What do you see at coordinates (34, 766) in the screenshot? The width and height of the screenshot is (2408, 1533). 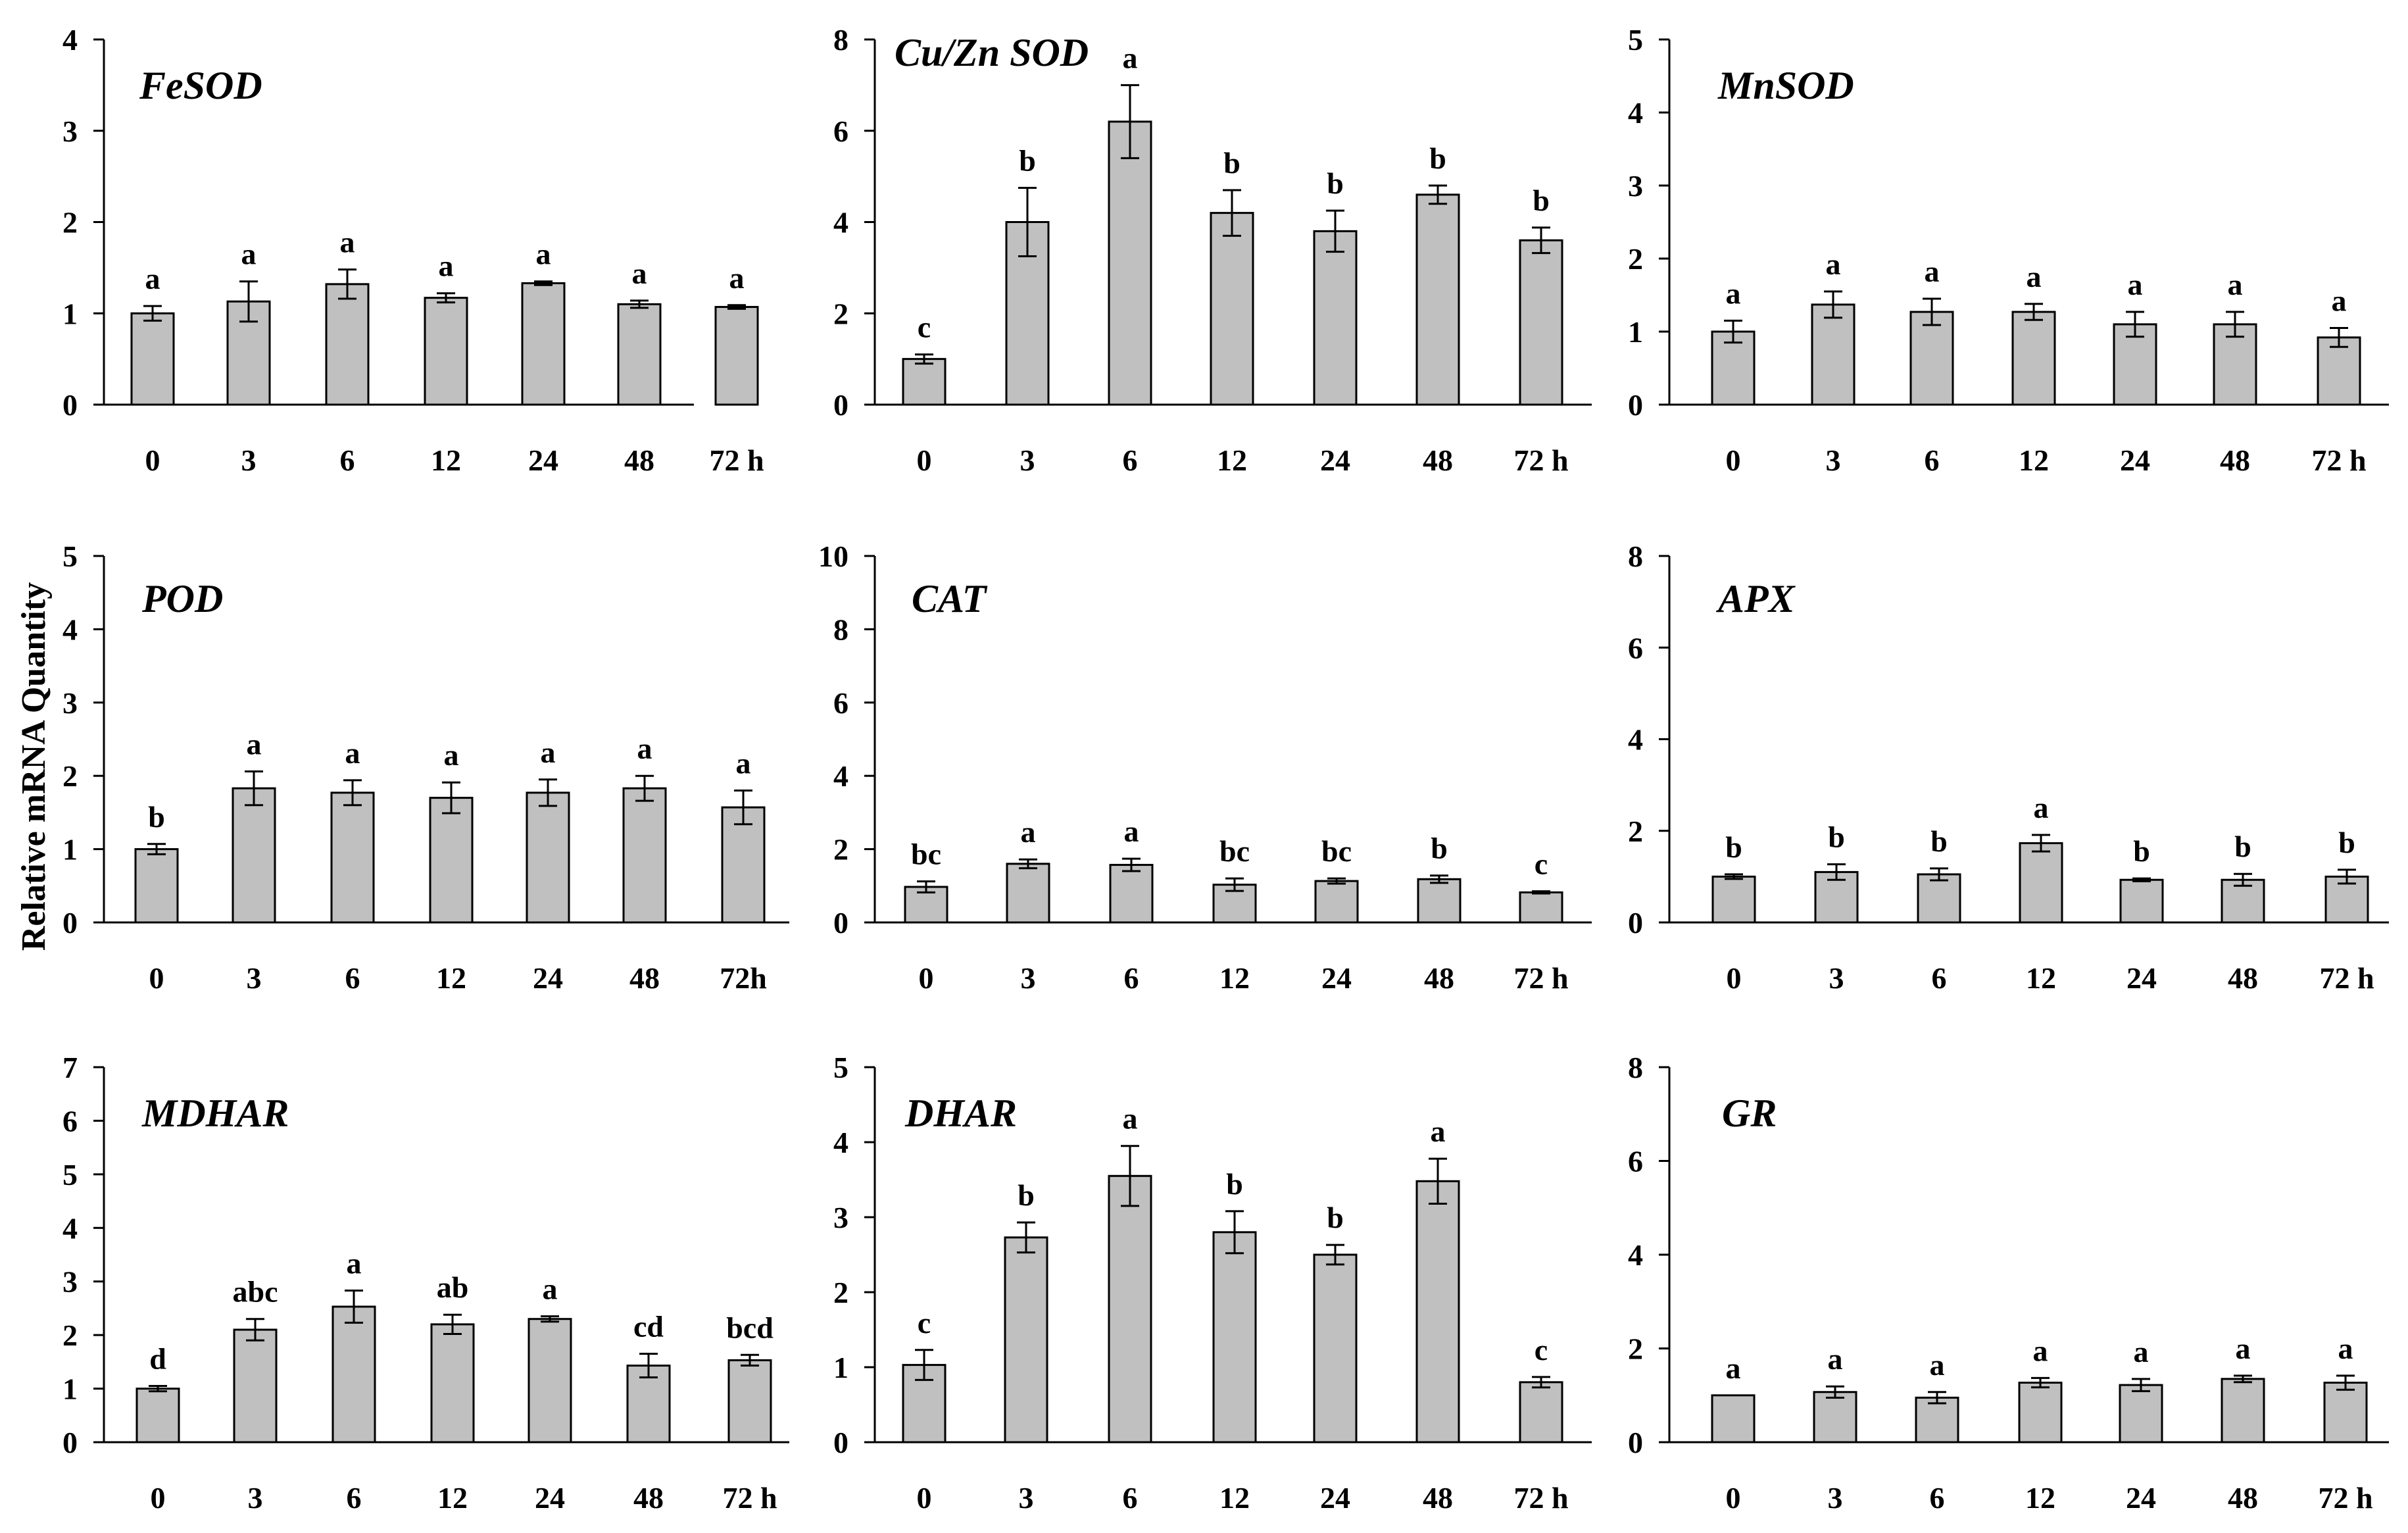 I see `y-axis-title: Relative mRNA Quantity` at bounding box center [34, 766].